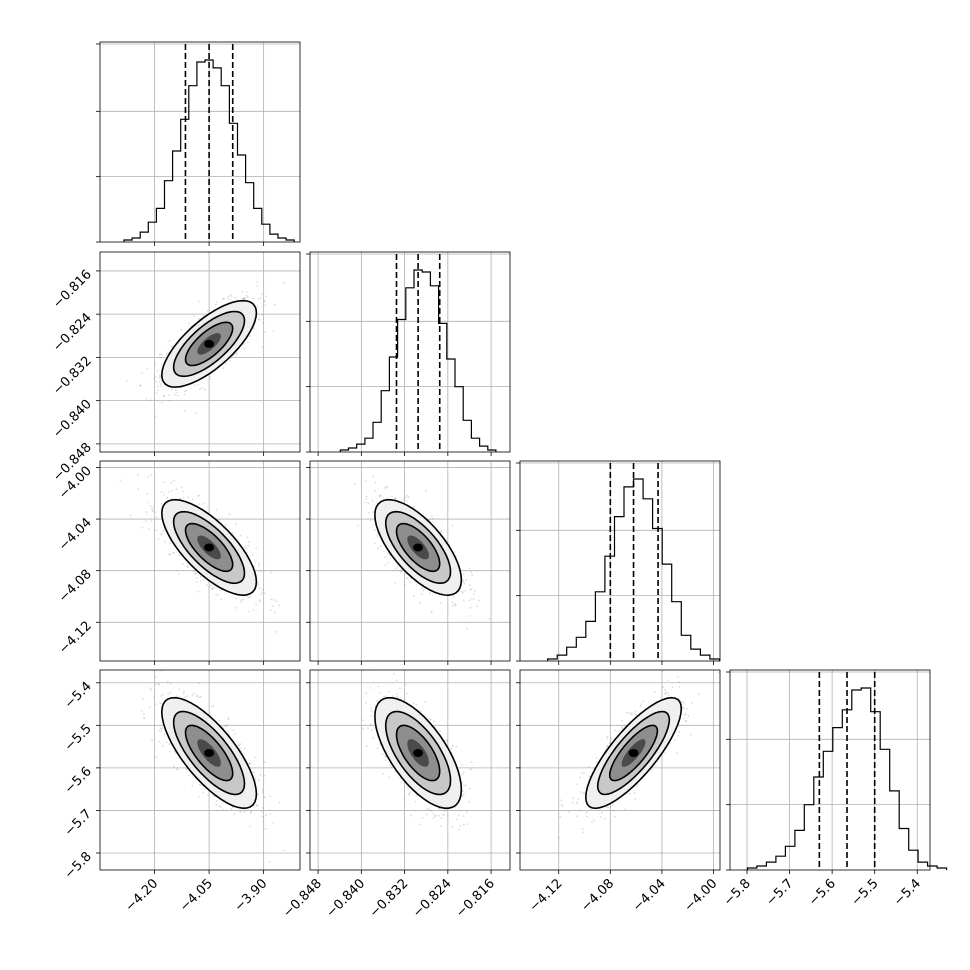 This screenshot has width=970, height=970. I want to click on xtick-label-col0-2: −3.90, so click(251, 895).